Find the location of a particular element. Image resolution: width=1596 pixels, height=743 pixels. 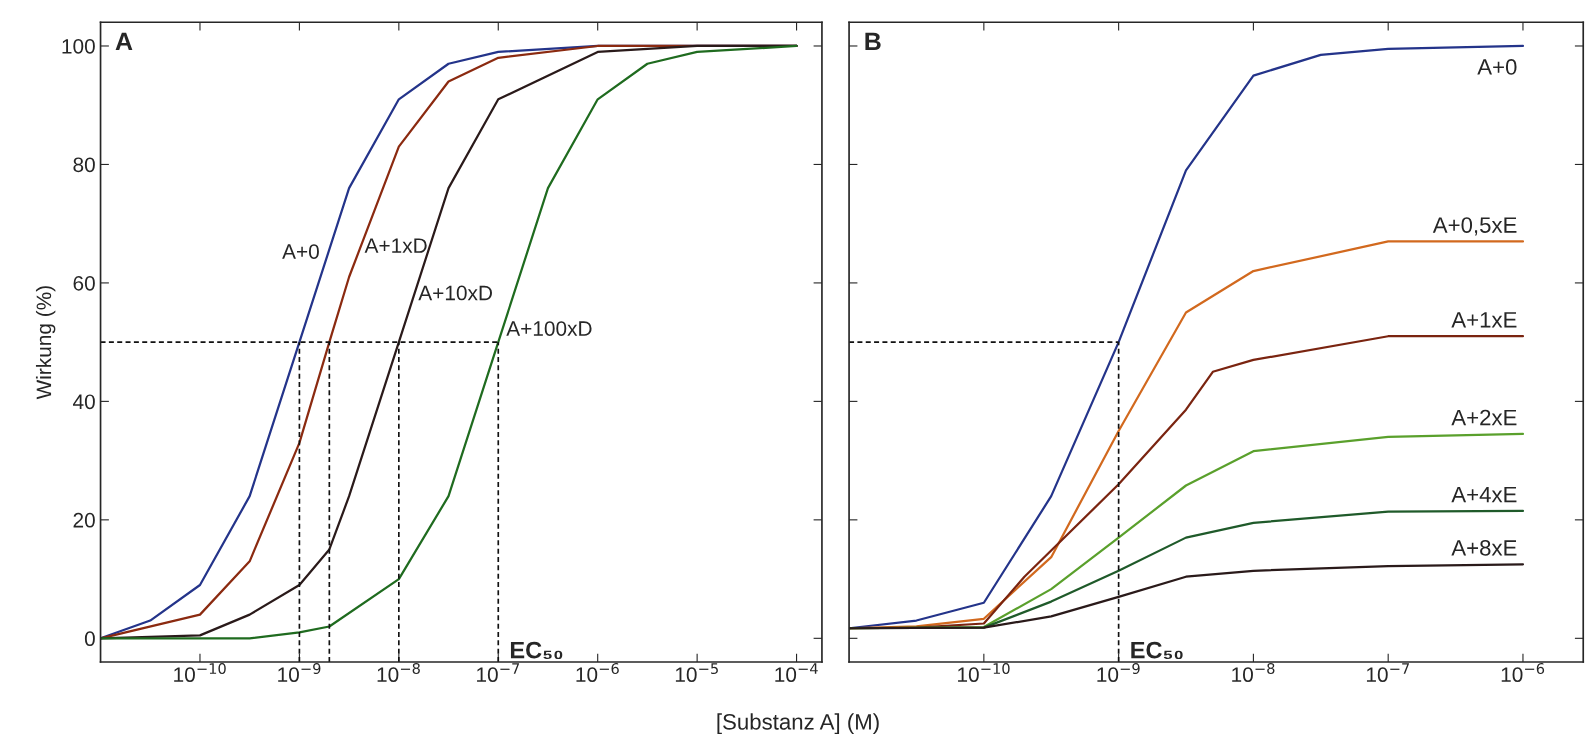

series-label: A+1xD is located at coordinates (395, 245).